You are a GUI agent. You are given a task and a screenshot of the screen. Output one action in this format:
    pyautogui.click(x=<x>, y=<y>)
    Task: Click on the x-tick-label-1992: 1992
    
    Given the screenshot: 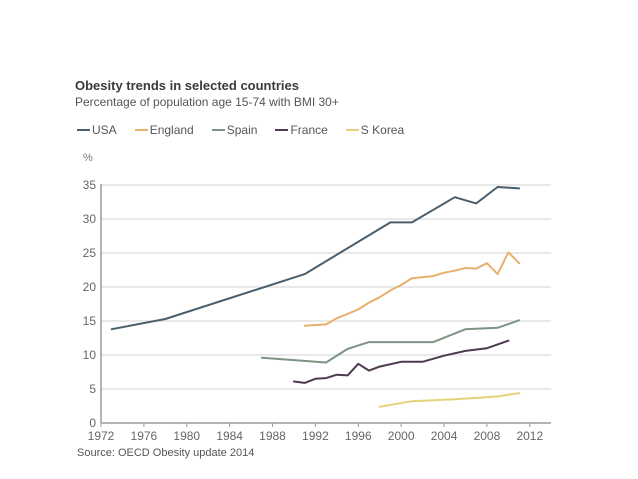 What is the action you would take?
    pyautogui.click(x=315, y=436)
    